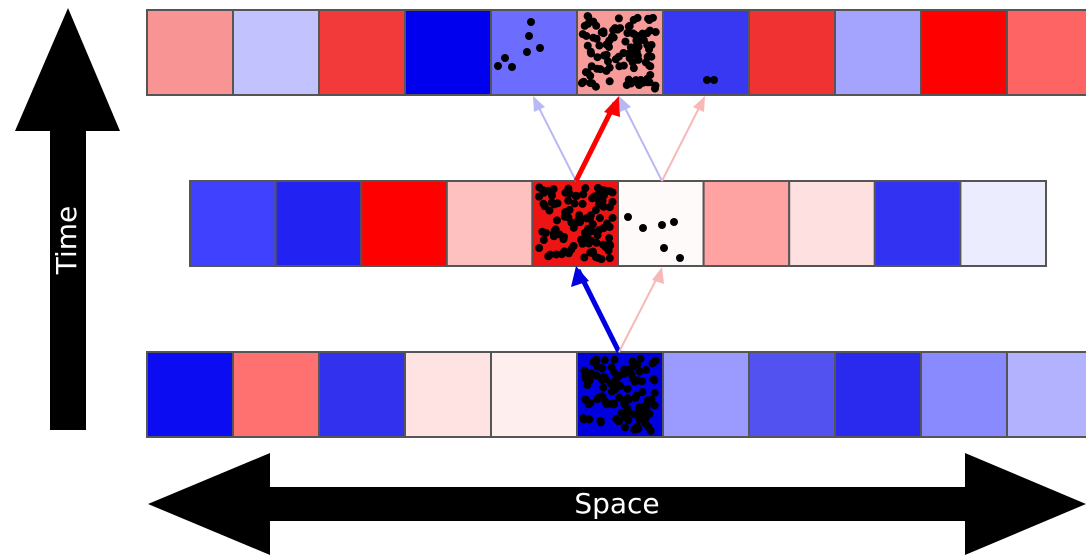 The height and width of the screenshot is (559, 1086). What do you see at coordinates (619, 225) in the screenshot?
I see `transition-arrows` at bounding box center [619, 225].